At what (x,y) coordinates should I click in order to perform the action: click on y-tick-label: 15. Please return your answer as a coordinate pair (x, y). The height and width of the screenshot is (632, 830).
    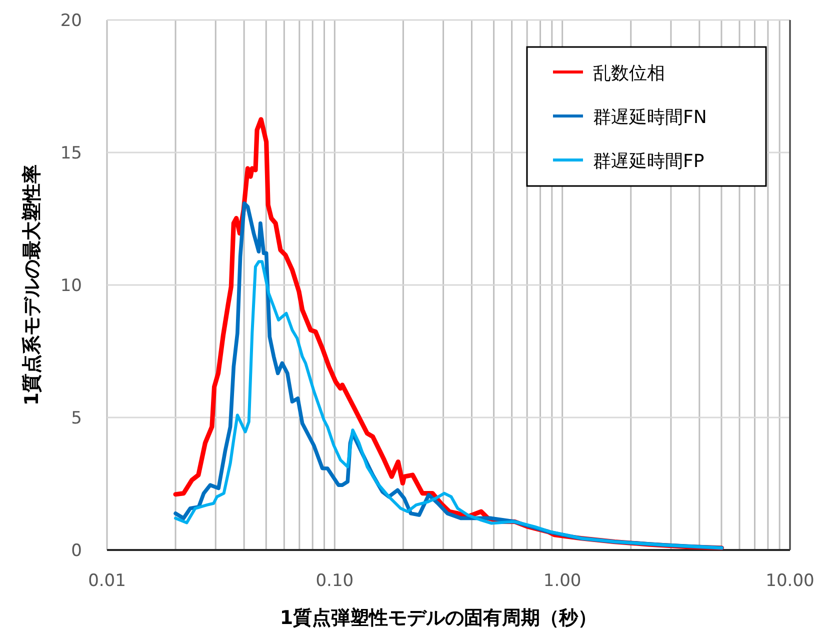
    Looking at the image, I should click on (71, 154).